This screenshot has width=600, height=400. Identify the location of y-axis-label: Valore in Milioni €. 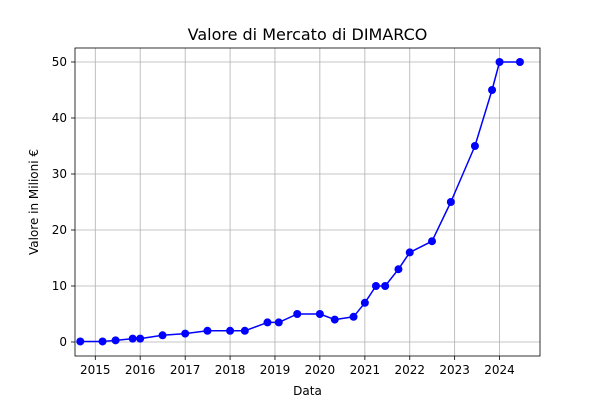
(34, 202).